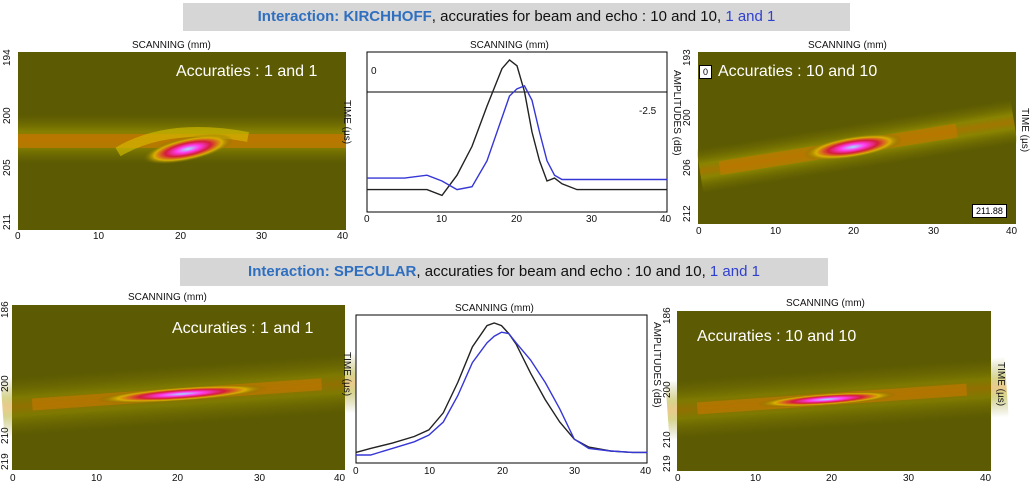  Describe the element at coordinates (989, 211) in the screenshot. I see `time-readout: 211.88` at that location.